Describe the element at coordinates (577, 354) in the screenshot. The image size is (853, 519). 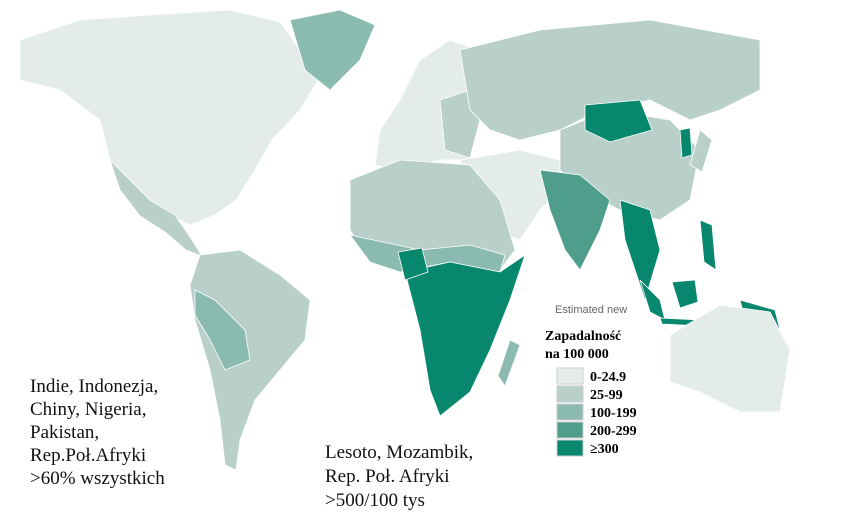
I see `legend-title: na 100 000` at that location.